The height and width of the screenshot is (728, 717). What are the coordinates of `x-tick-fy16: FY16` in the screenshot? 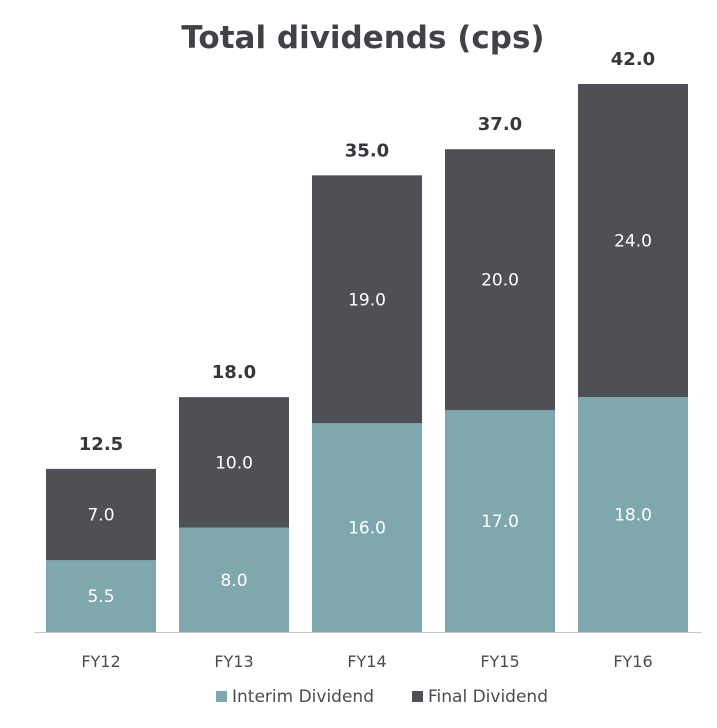 It's located at (632, 661).